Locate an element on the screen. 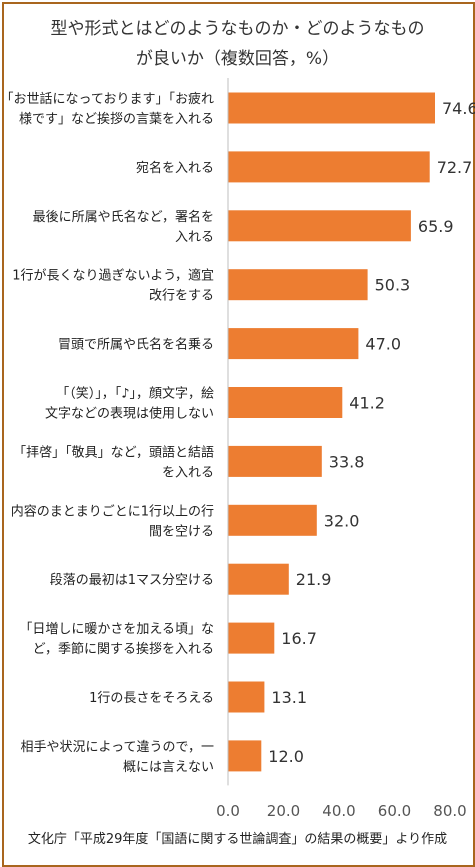  data-label-2: 72.7 is located at coordinates (455, 167).